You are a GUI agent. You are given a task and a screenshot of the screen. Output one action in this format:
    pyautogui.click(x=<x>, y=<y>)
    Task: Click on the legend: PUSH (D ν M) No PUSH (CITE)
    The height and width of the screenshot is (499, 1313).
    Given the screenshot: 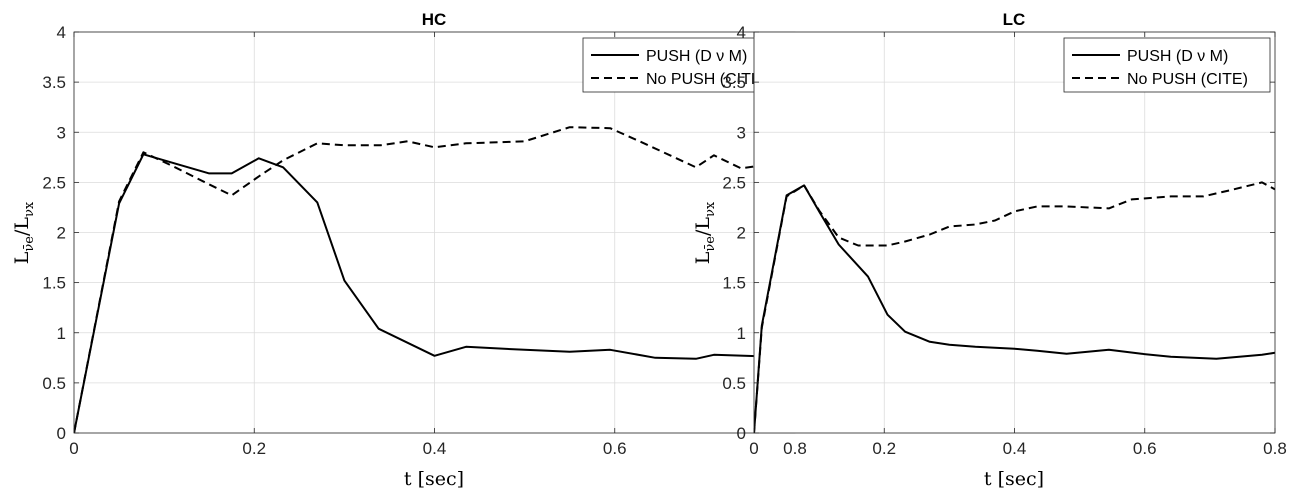 What is the action you would take?
    pyautogui.click(x=1167, y=65)
    